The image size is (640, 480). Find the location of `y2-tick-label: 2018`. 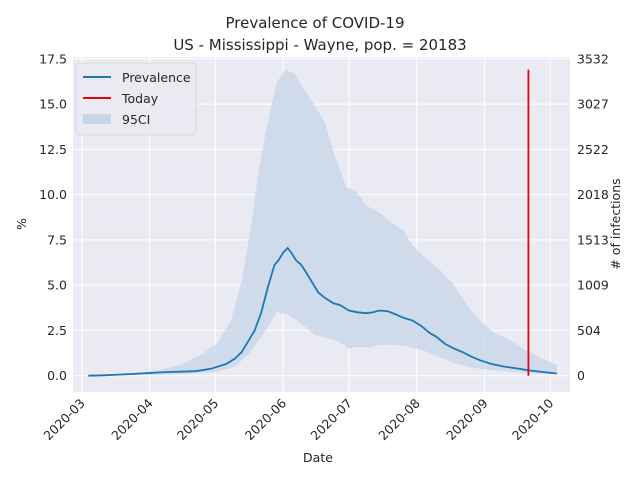

y2-tick-label: 2018 is located at coordinates (593, 194).